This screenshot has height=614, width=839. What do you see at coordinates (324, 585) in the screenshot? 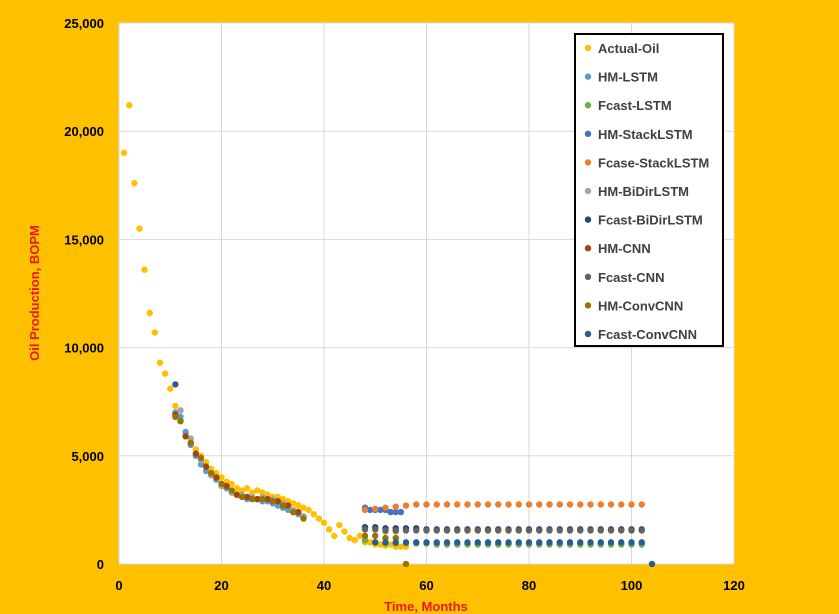
I see `x-tick-label: 40` at bounding box center [324, 585].